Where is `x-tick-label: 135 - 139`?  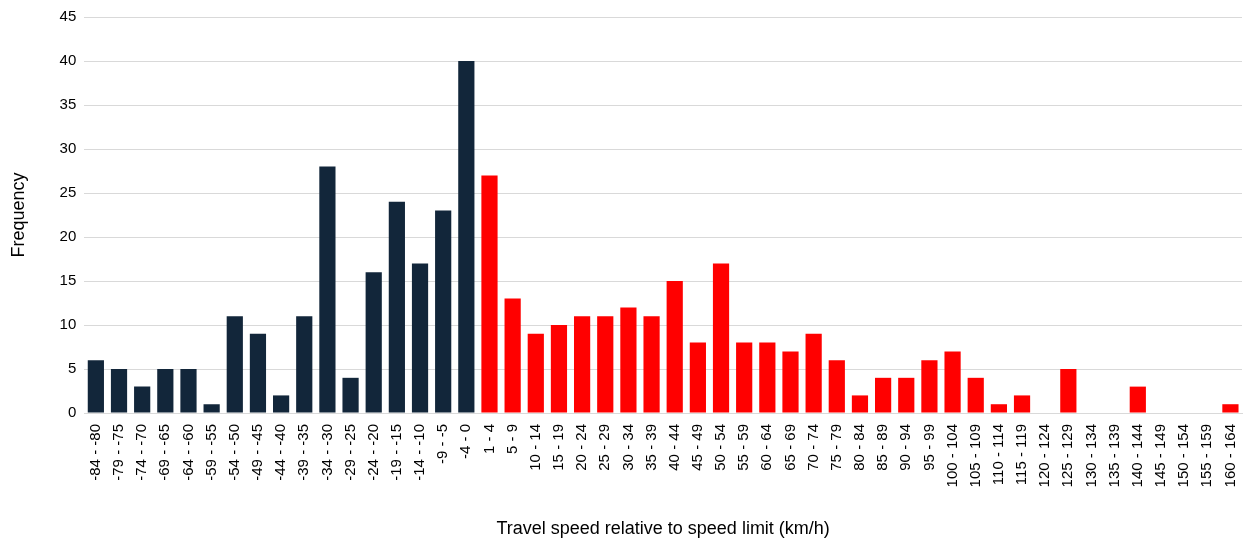
x-tick-label: 135 - 139 is located at coordinates (1113, 456).